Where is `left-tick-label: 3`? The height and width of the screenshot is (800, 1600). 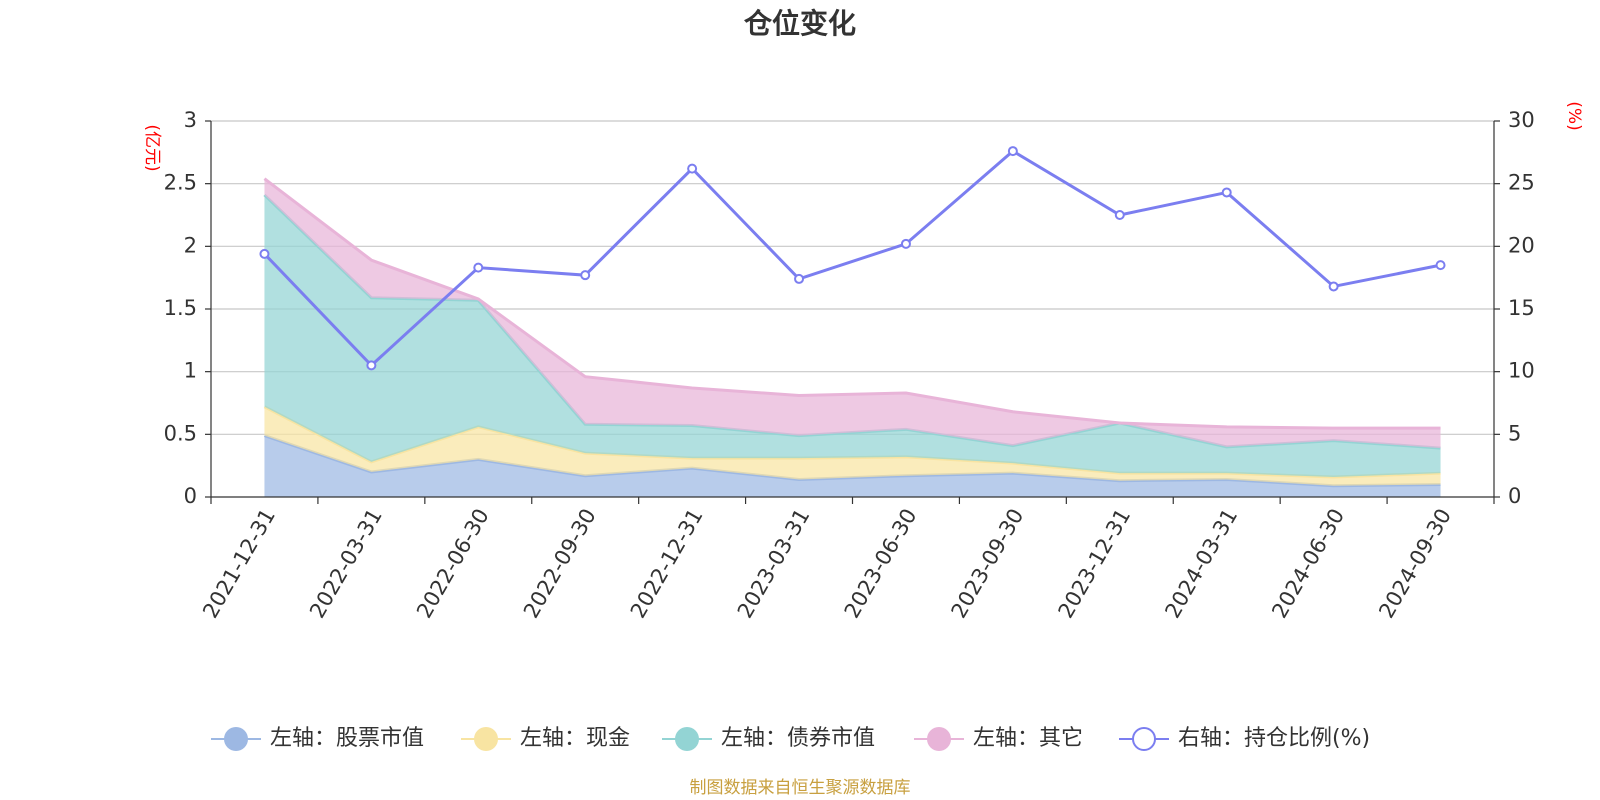
left-tick-label: 3 is located at coordinates (190, 120).